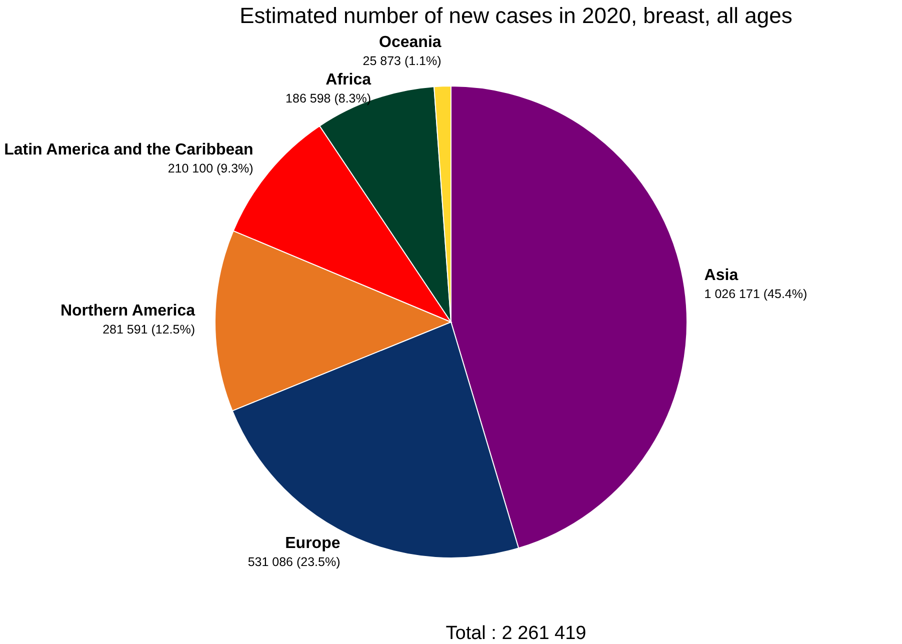  Describe the element at coordinates (721, 275) in the screenshot. I see `slice-label: Asia` at that location.